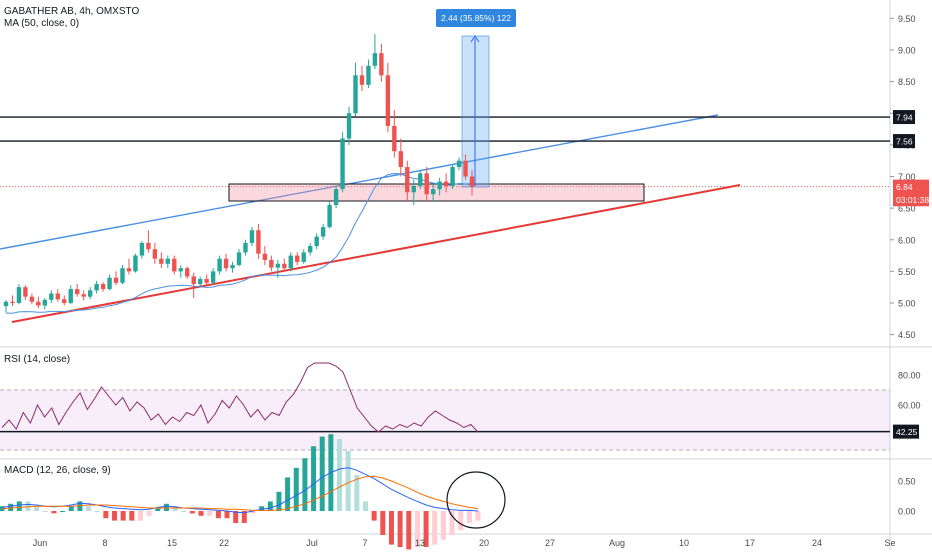  I want to click on macd-tick-label: 0.50, so click(907, 482).